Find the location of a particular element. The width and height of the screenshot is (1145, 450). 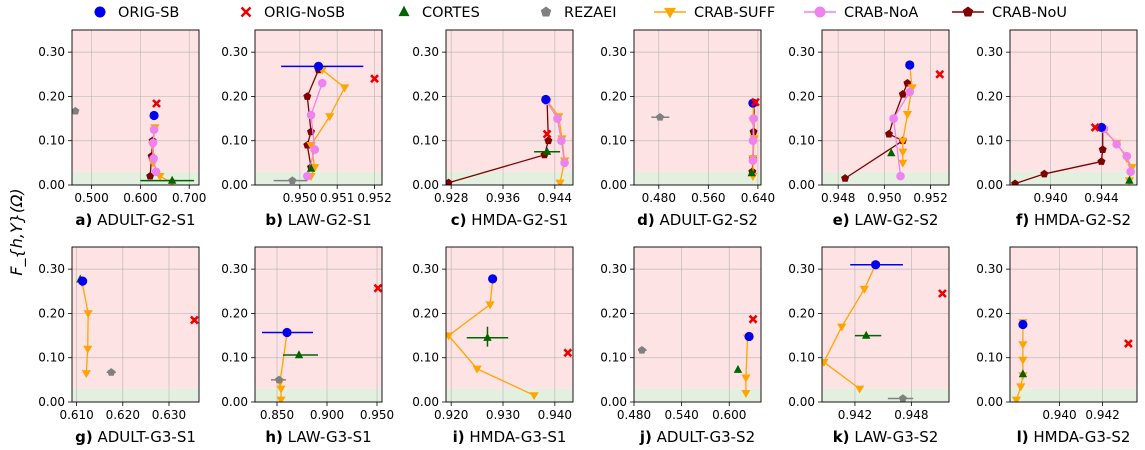

panel-title: h) LAW-G3-S1 is located at coordinates (318, 437).